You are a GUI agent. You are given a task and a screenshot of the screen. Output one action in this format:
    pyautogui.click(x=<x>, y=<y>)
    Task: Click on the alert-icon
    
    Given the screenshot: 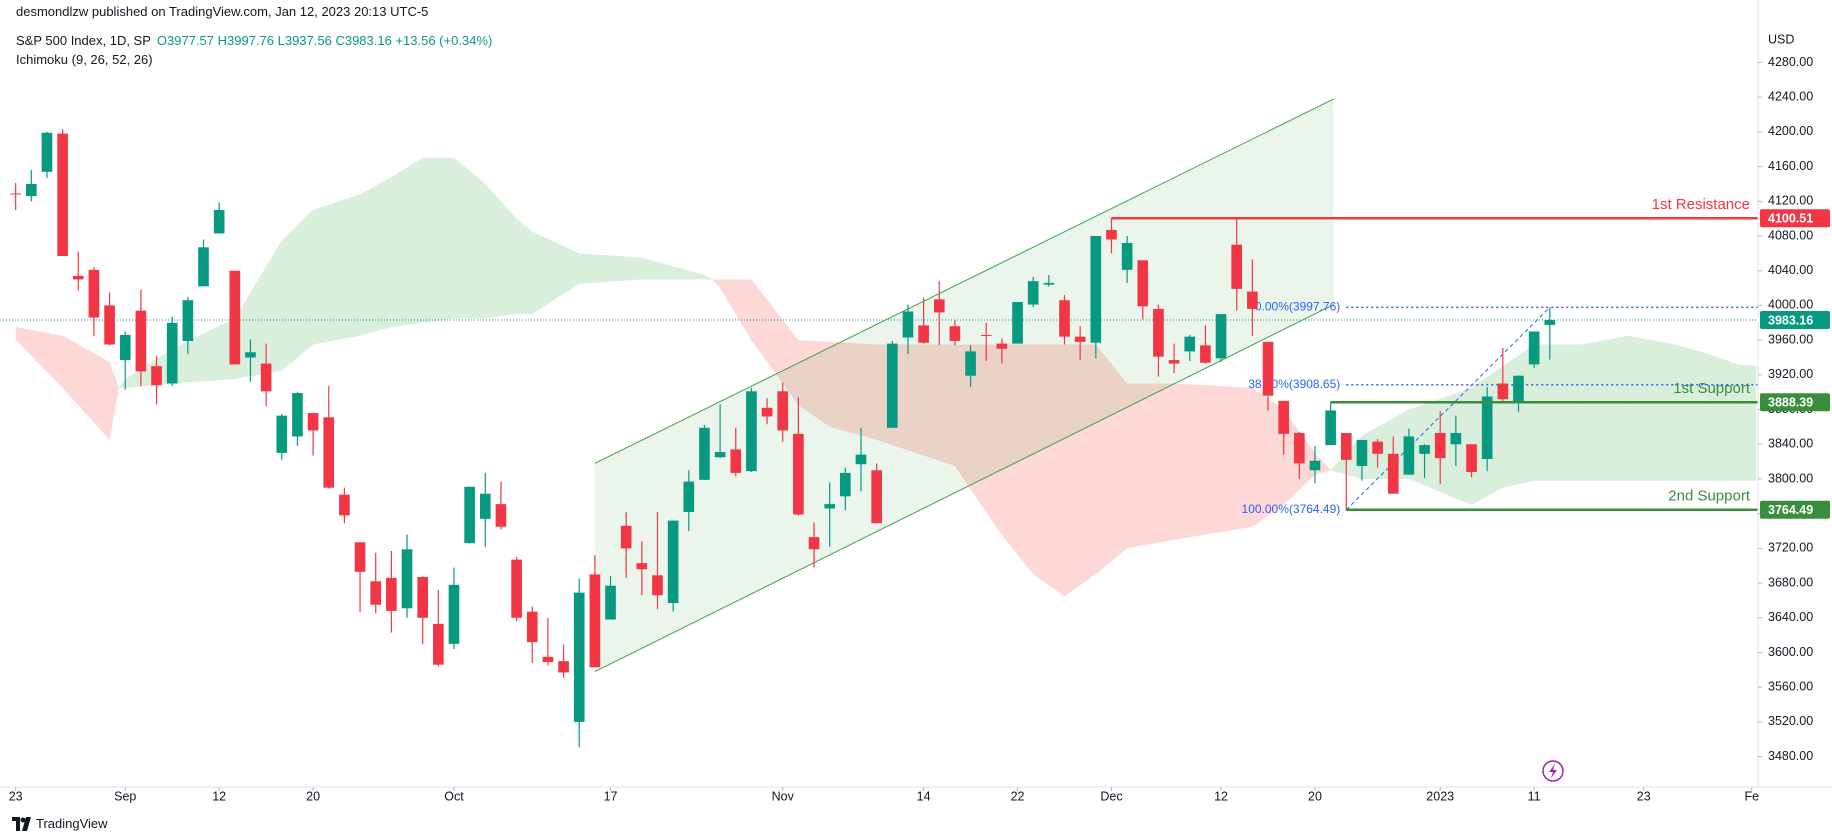 What is the action you would take?
    pyautogui.click(x=1553, y=771)
    